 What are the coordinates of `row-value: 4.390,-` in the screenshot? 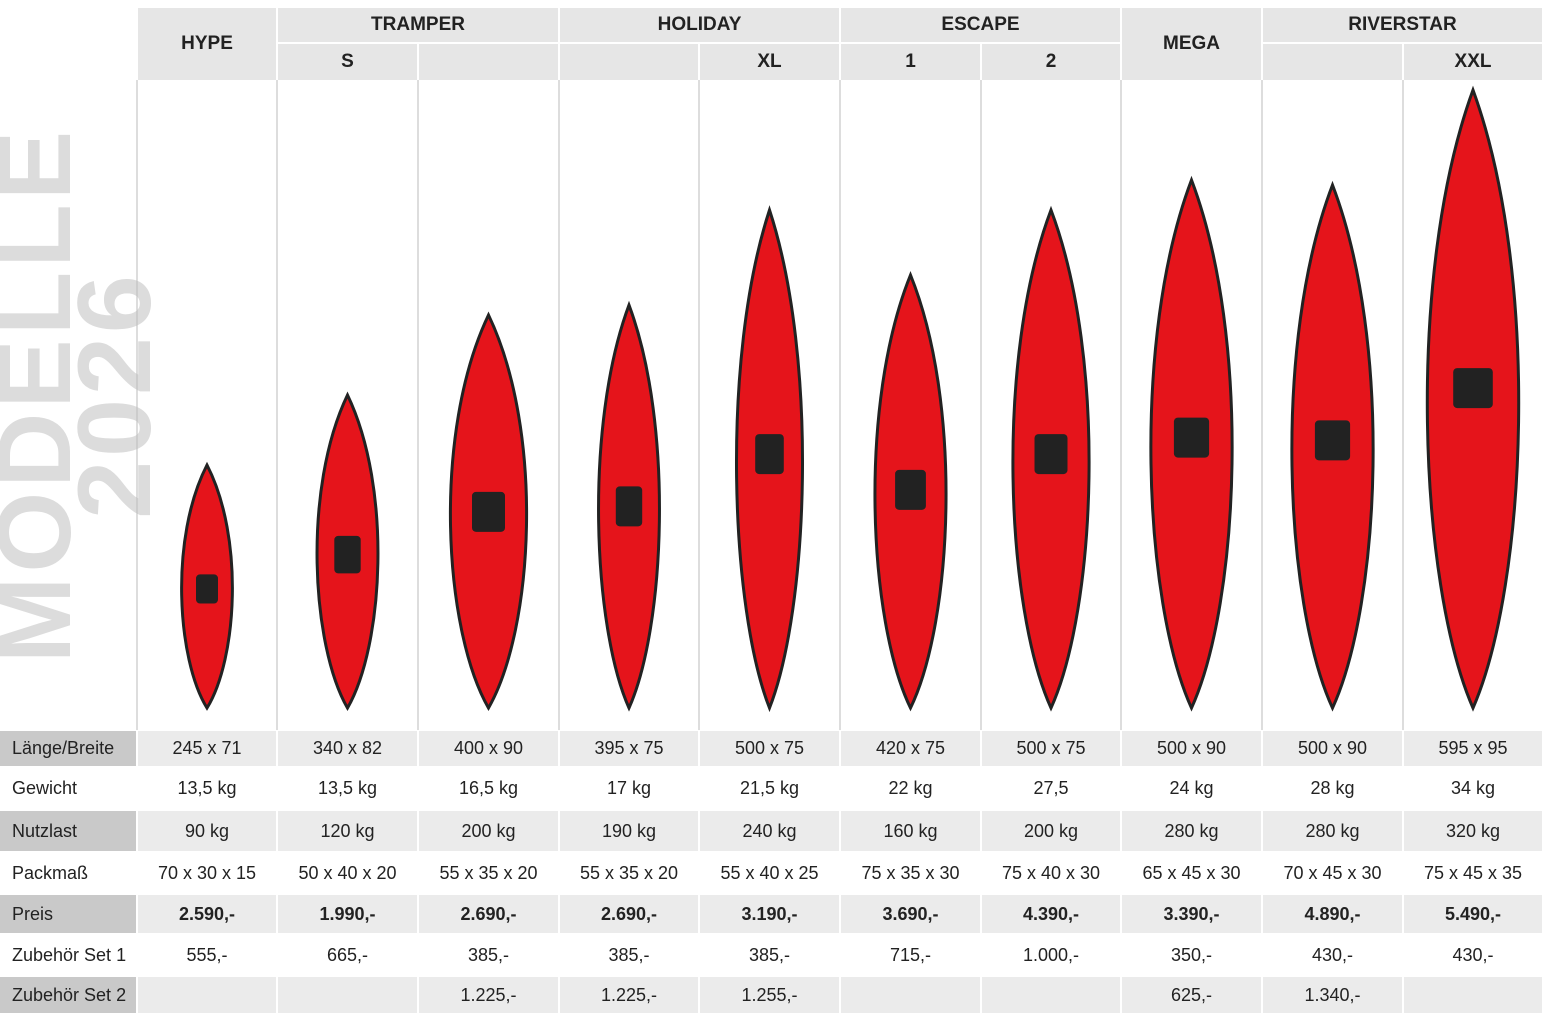 It's located at (1051, 914).